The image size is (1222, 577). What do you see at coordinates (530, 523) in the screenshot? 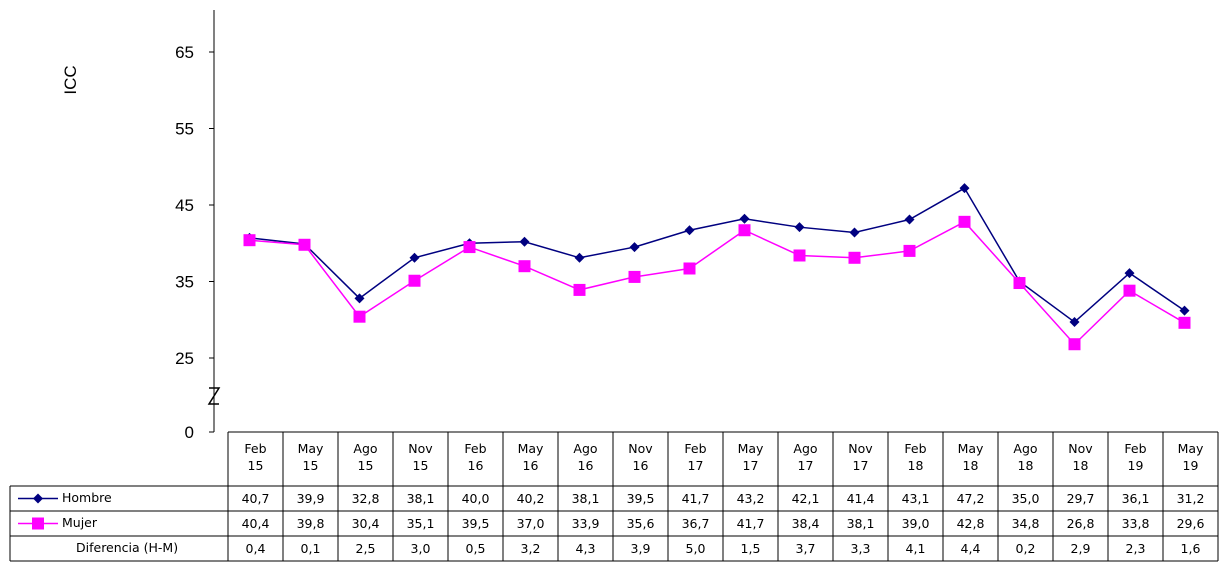
I see `data-label: 37,0` at bounding box center [530, 523].